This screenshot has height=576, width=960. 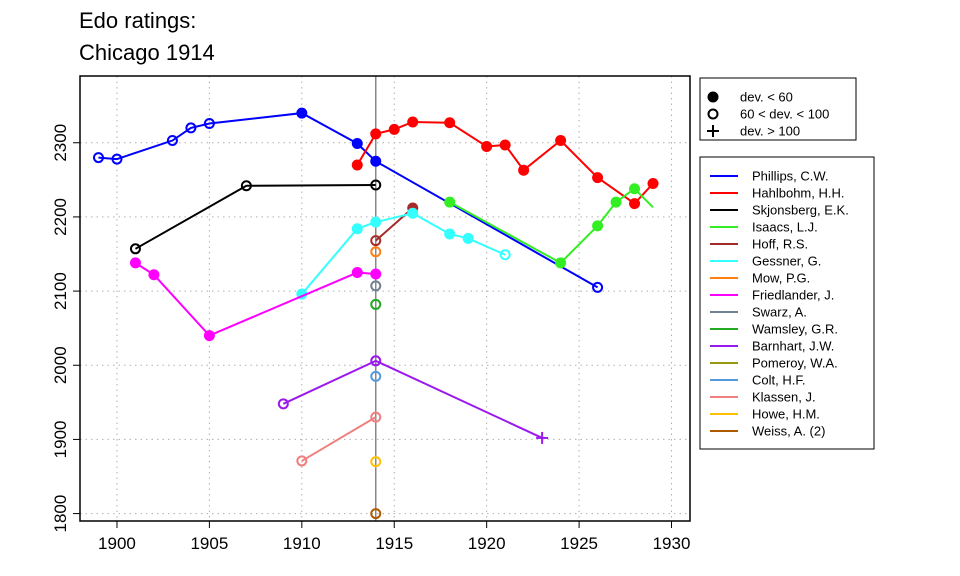 I want to click on y-tick-label: 2300, so click(x=60, y=143).